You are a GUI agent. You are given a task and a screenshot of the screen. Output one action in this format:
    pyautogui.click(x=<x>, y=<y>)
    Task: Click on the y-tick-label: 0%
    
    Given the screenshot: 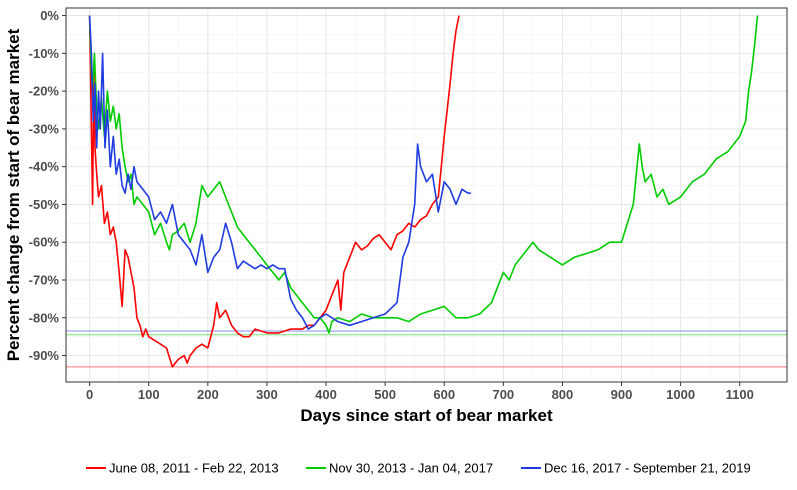 What is the action you would take?
    pyautogui.click(x=49, y=15)
    